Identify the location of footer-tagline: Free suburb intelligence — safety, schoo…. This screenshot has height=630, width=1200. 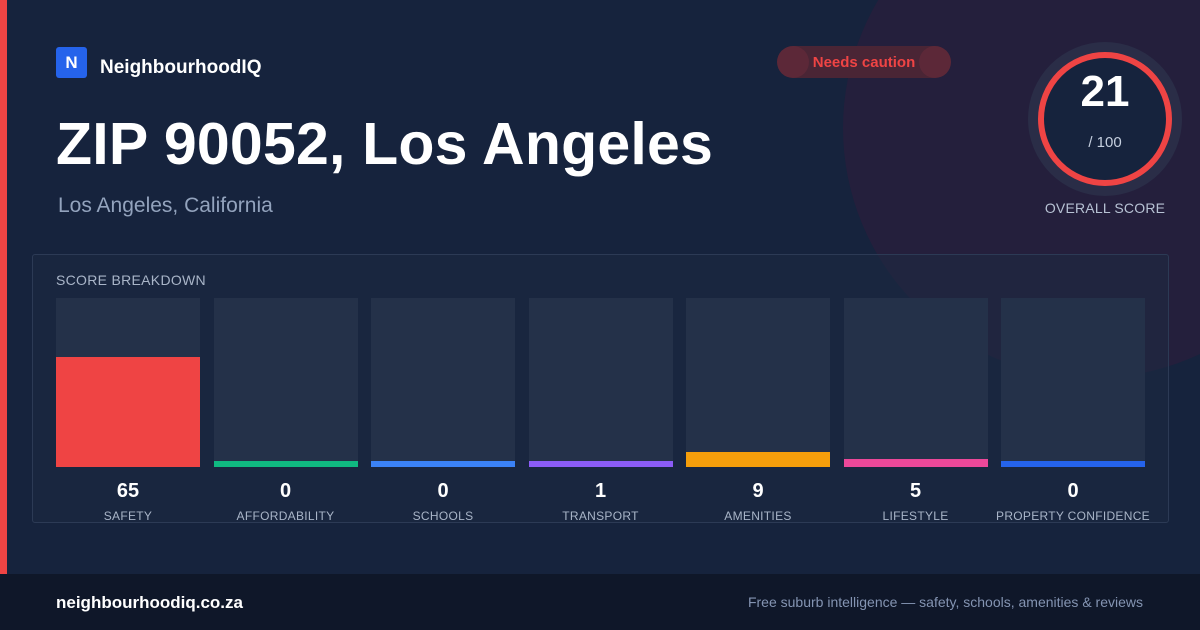
(945, 602).